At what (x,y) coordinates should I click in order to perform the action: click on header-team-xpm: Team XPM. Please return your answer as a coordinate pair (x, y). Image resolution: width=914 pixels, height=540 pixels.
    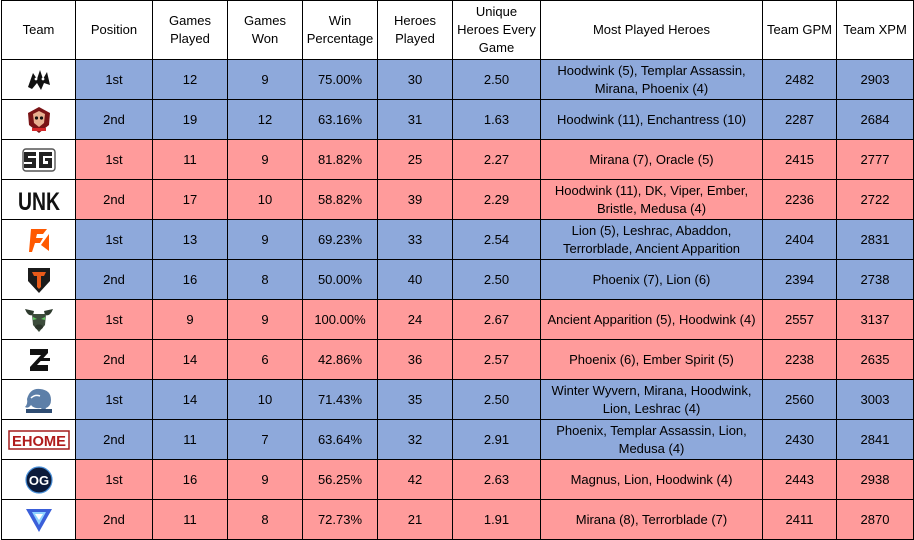
    Looking at the image, I should click on (875, 30).